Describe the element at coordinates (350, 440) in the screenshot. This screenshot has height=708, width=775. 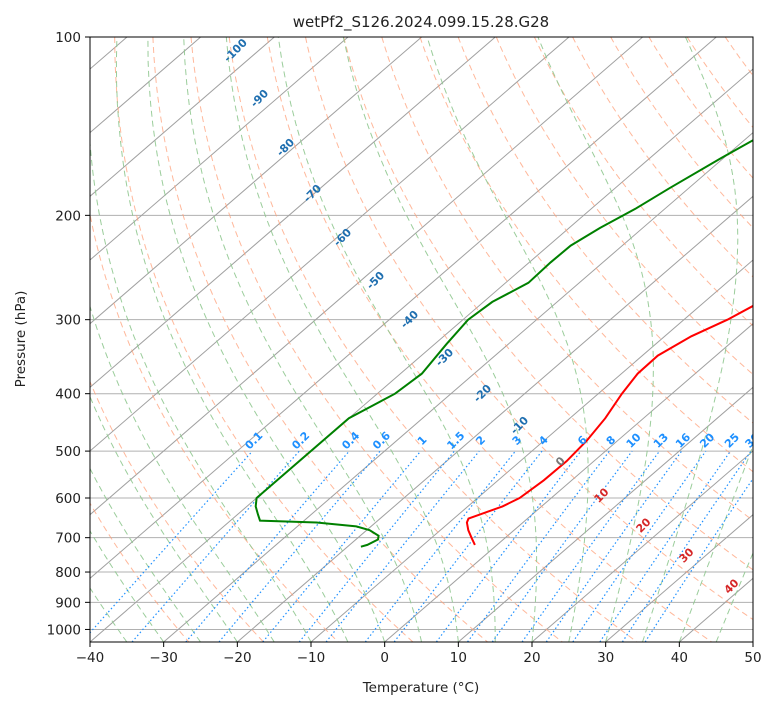
I see `mixing-ratio-label: 0.4` at that location.